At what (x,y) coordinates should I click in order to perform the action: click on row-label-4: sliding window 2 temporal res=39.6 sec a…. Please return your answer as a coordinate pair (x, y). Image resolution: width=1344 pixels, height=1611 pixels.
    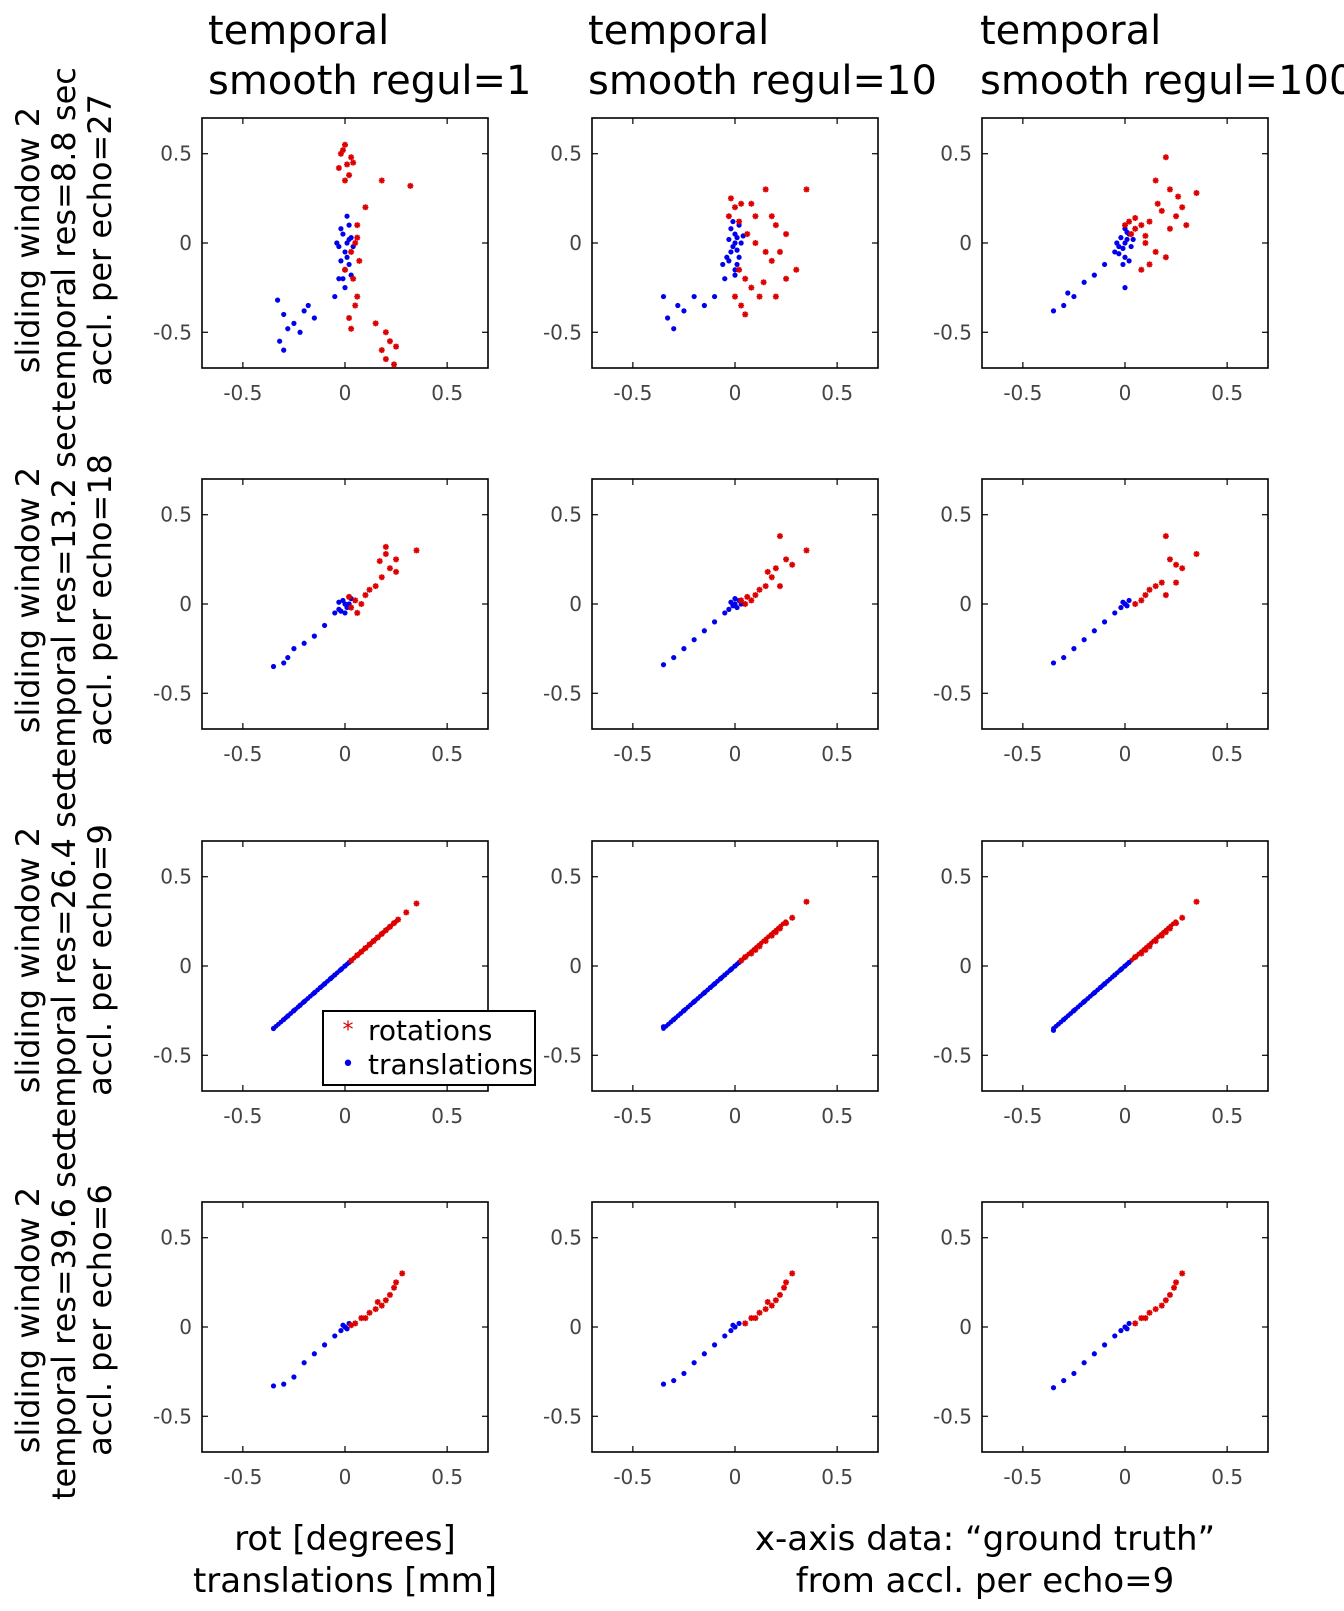
    Looking at the image, I should click on (69, 1317).